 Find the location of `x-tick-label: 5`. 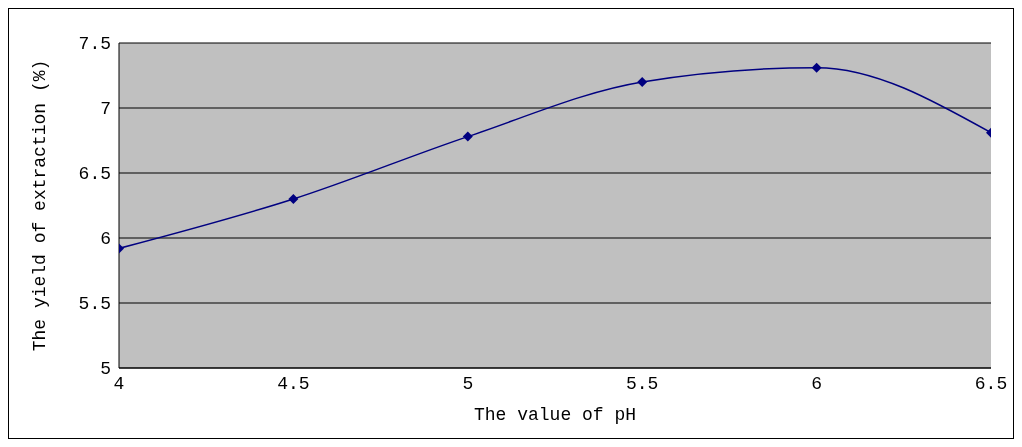

x-tick-label: 5 is located at coordinates (468, 383).